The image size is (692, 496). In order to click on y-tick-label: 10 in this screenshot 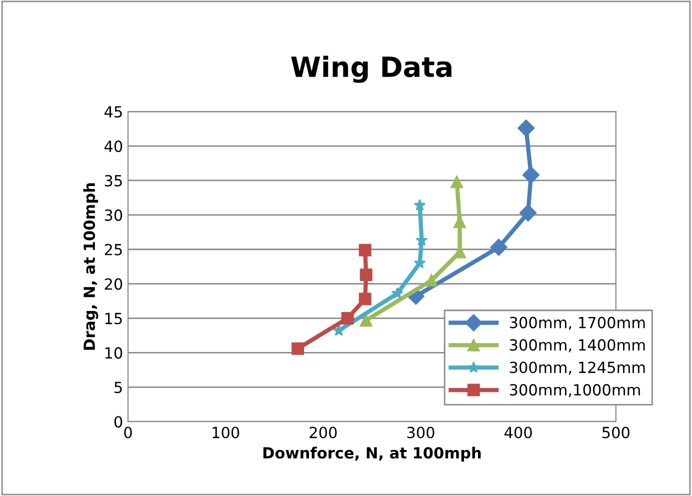, I will do `click(113, 353)`.